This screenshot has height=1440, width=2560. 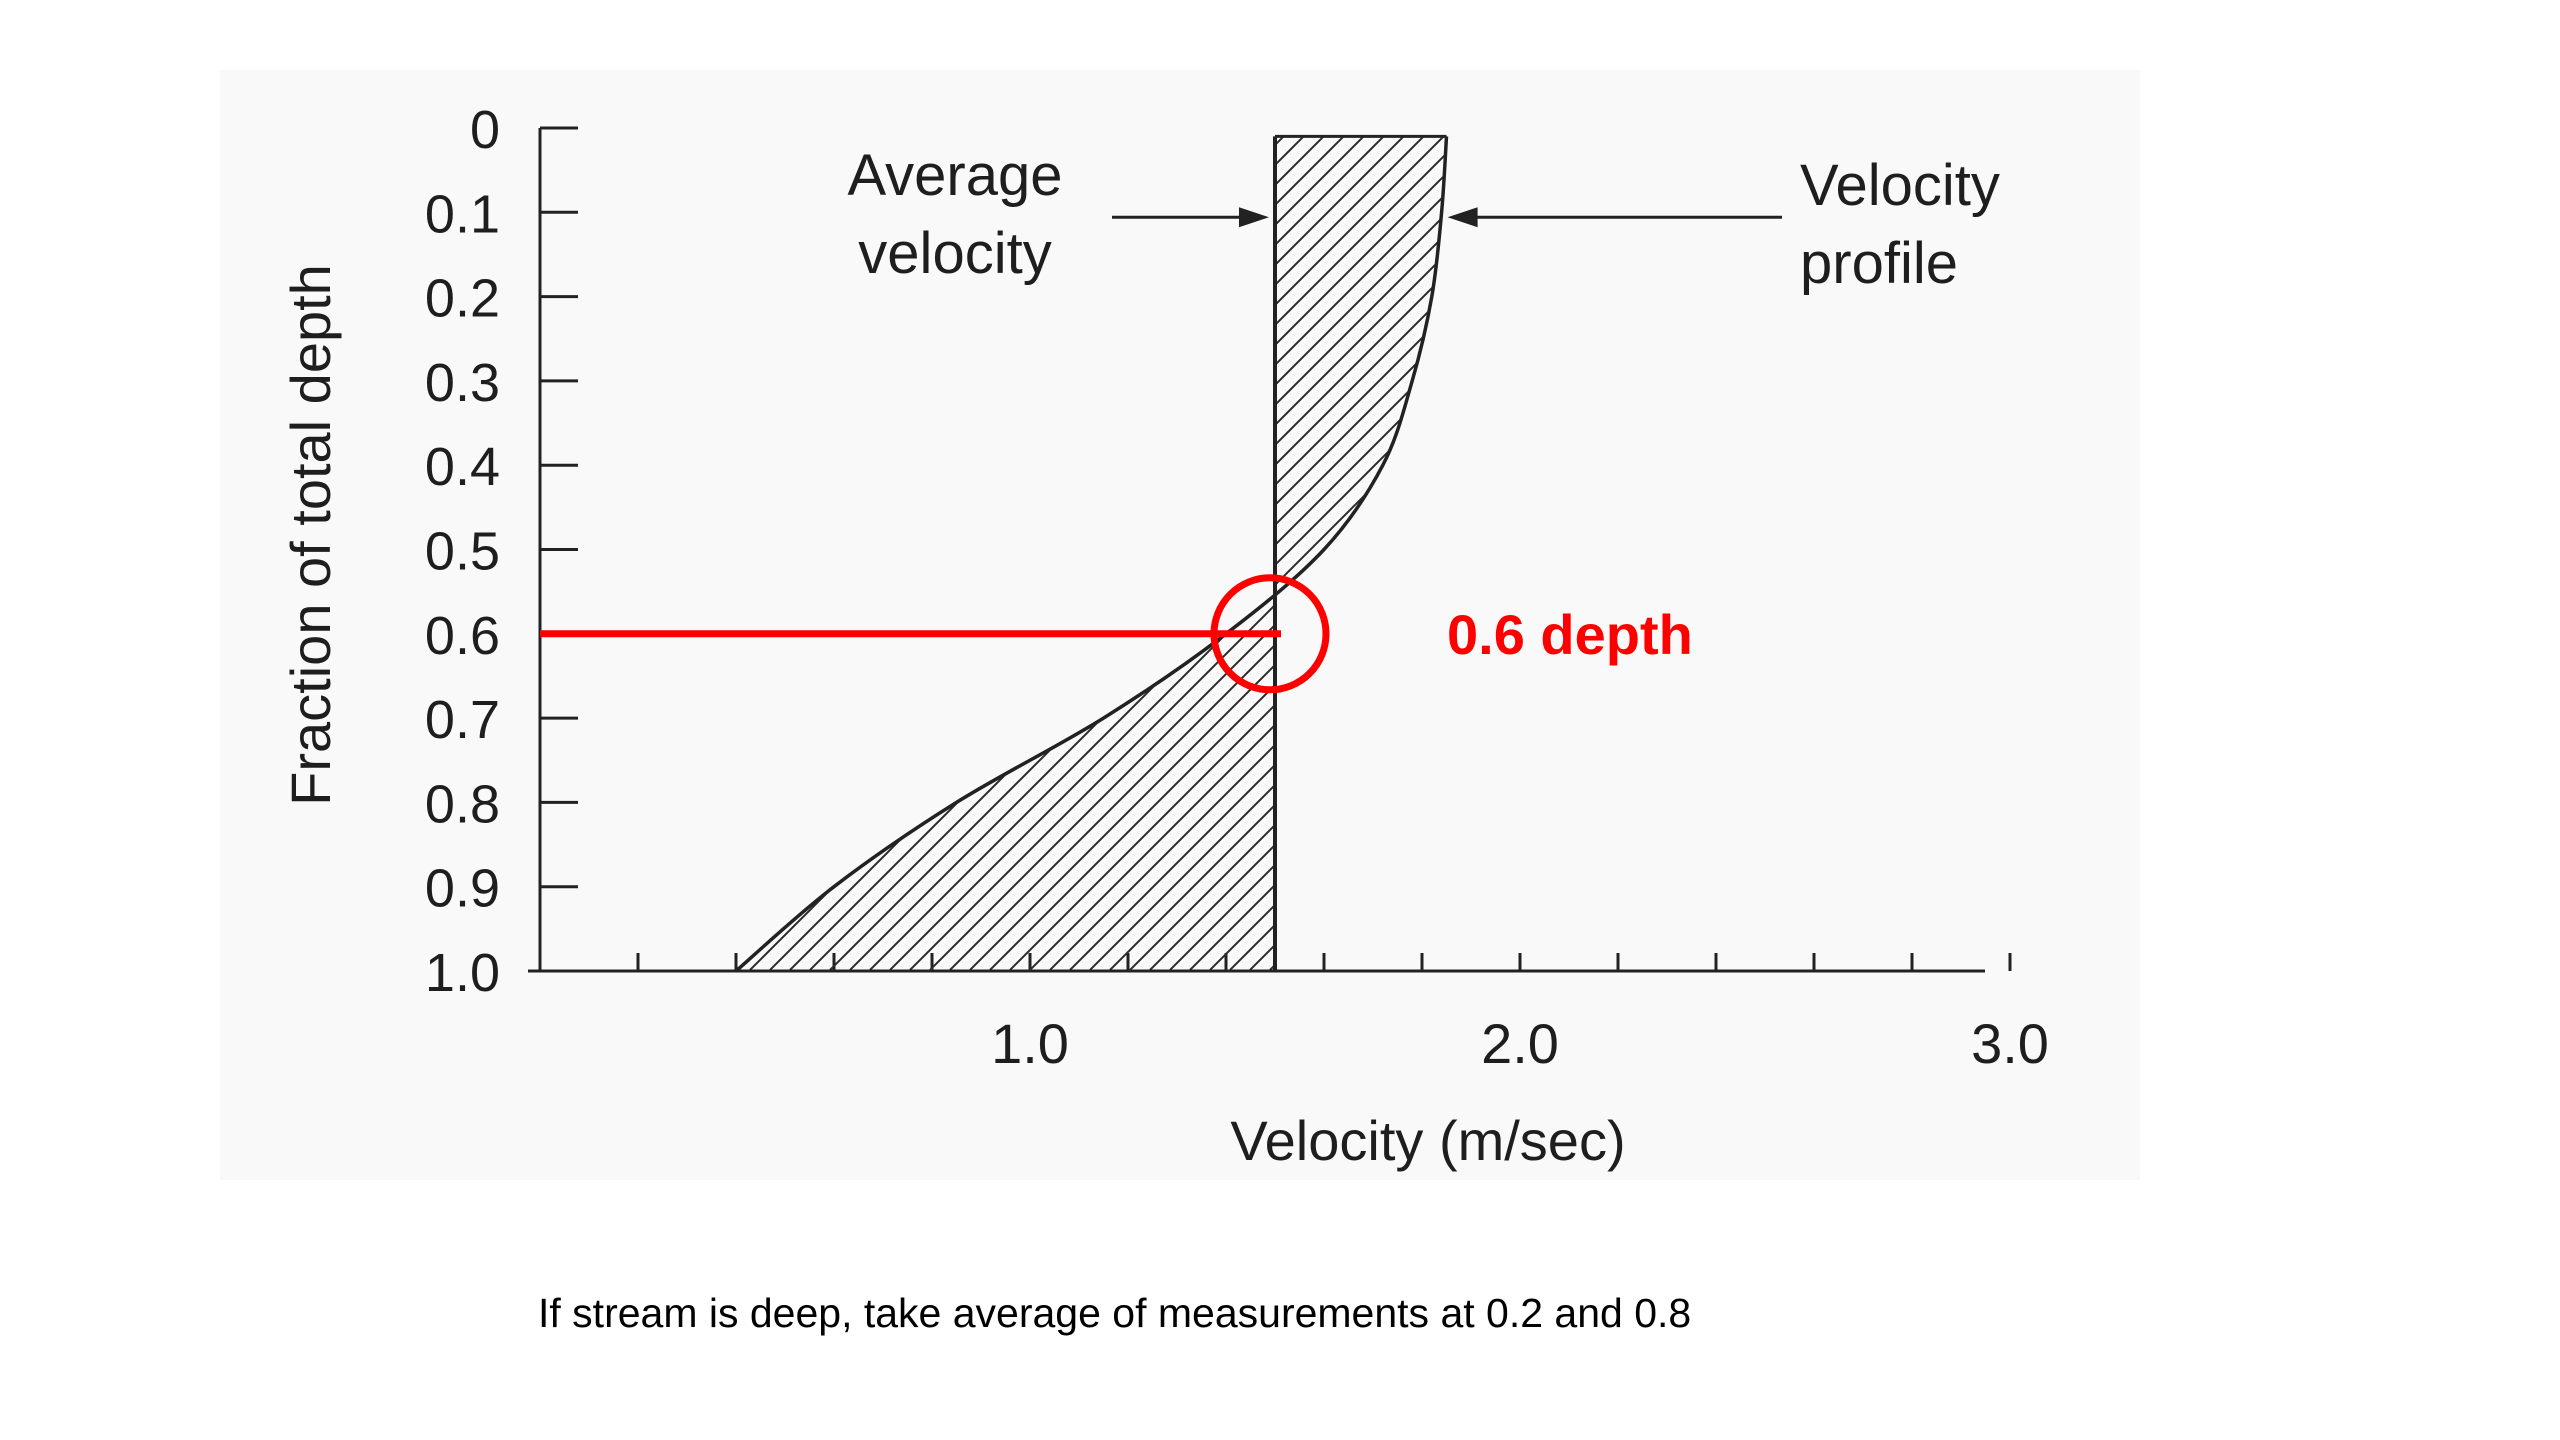 What do you see at coordinates (462, 383) in the screenshot?
I see `y-tick-label: 0.3` at bounding box center [462, 383].